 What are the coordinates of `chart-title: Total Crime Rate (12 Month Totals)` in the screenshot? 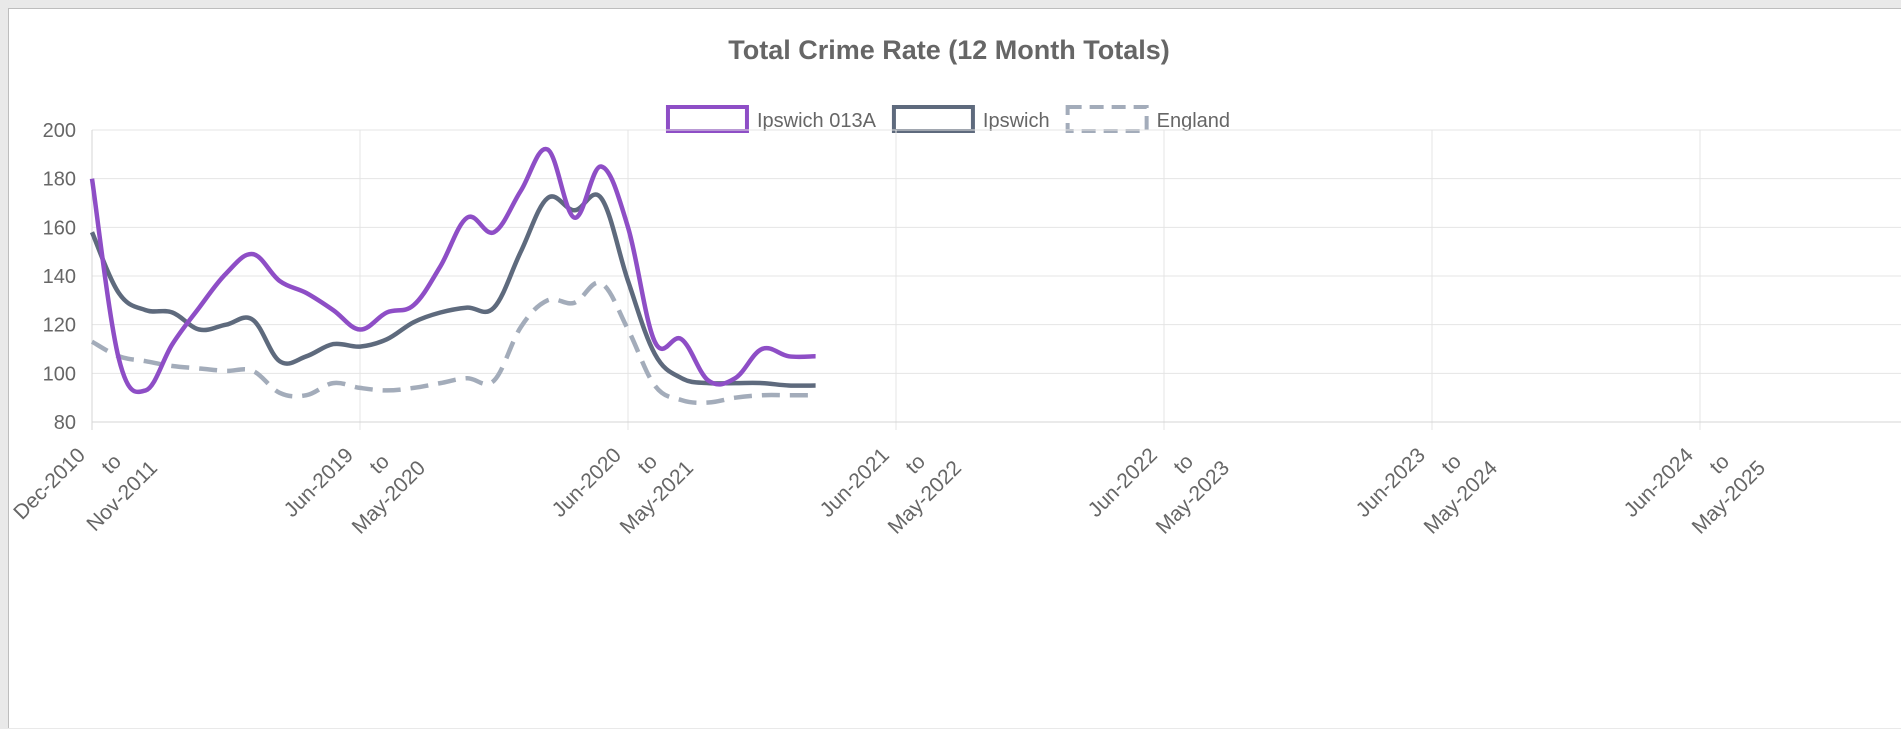 It's located at (949, 50).